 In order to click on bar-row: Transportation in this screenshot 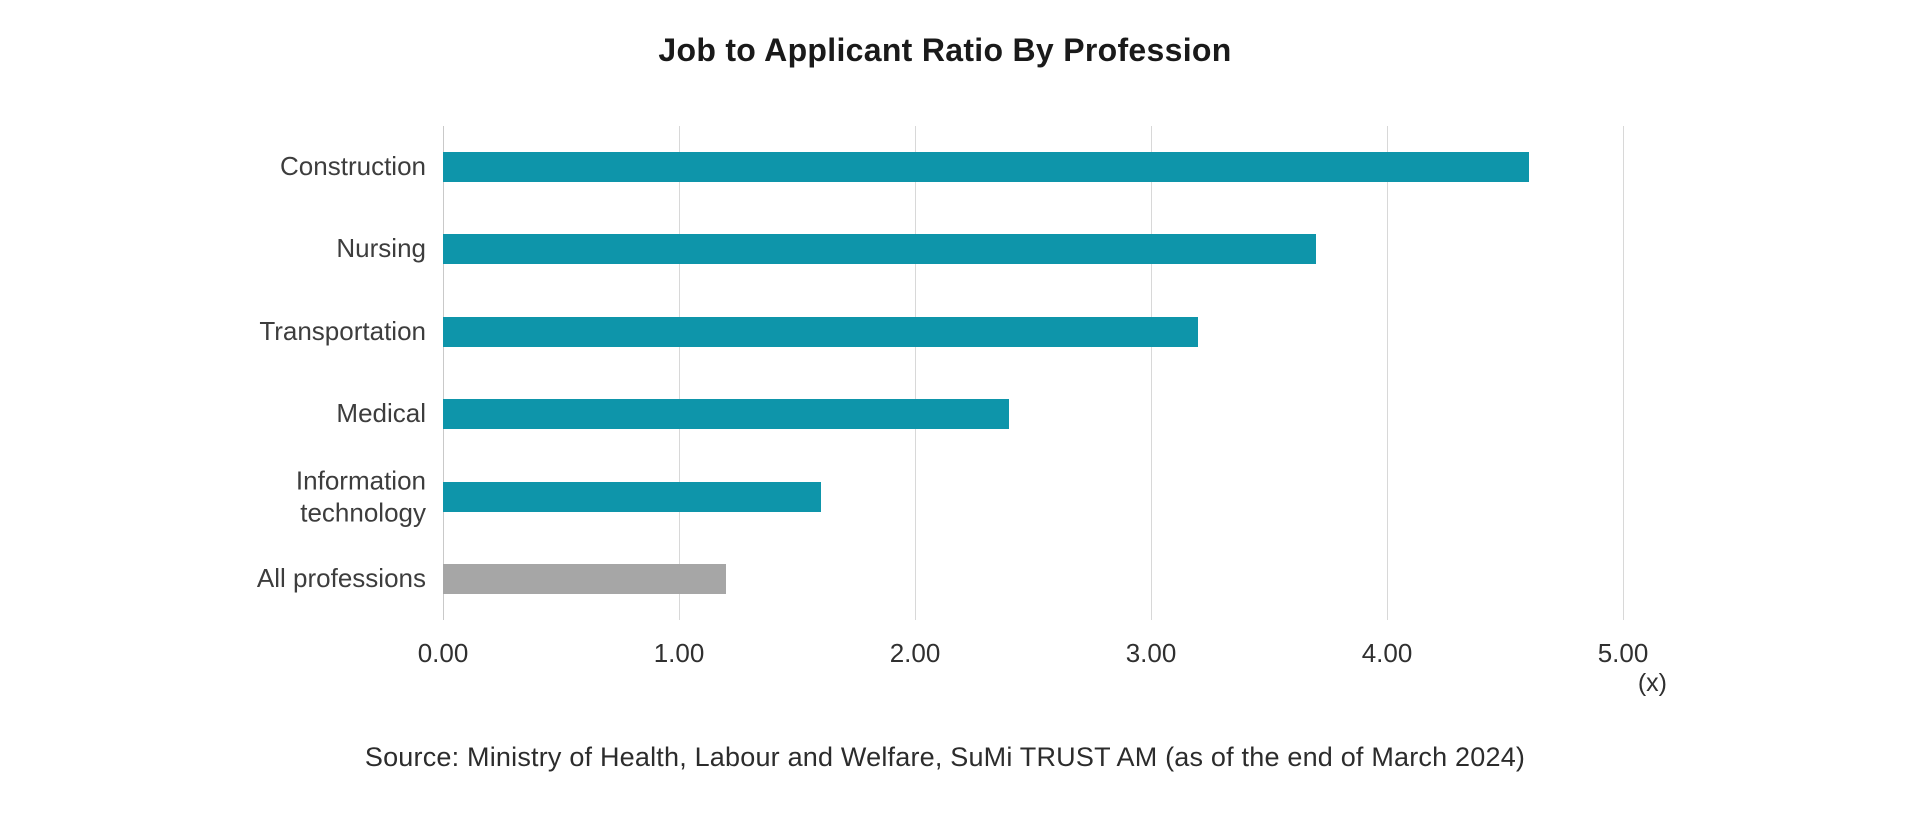, I will do `click(941, 331)`.